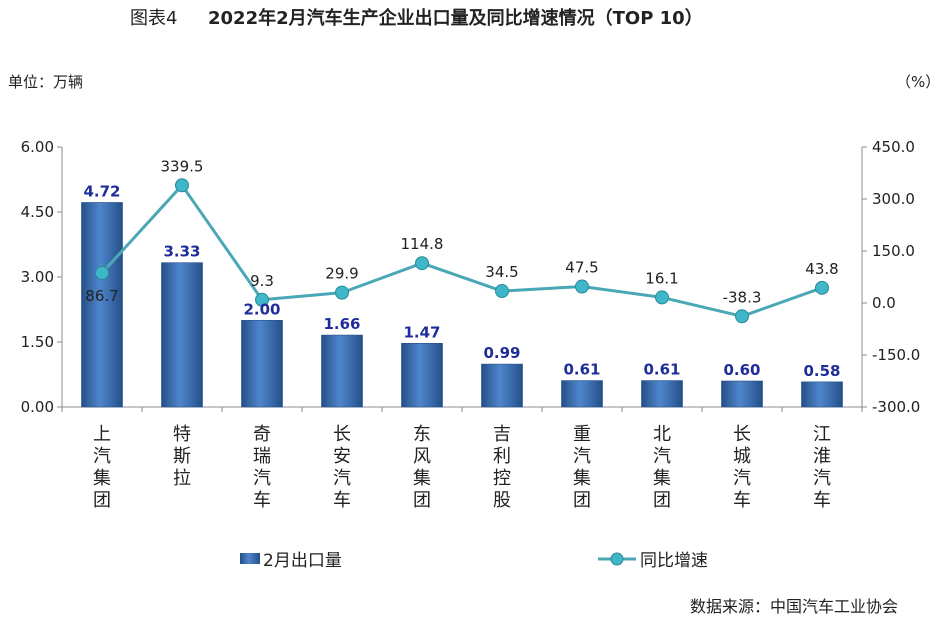 This screenshot has width=941, height=622. What do you see at coordinates (662, 467) in the screenshot?
I see `category-label: 北汽集团` at bounding box center [662, 467].